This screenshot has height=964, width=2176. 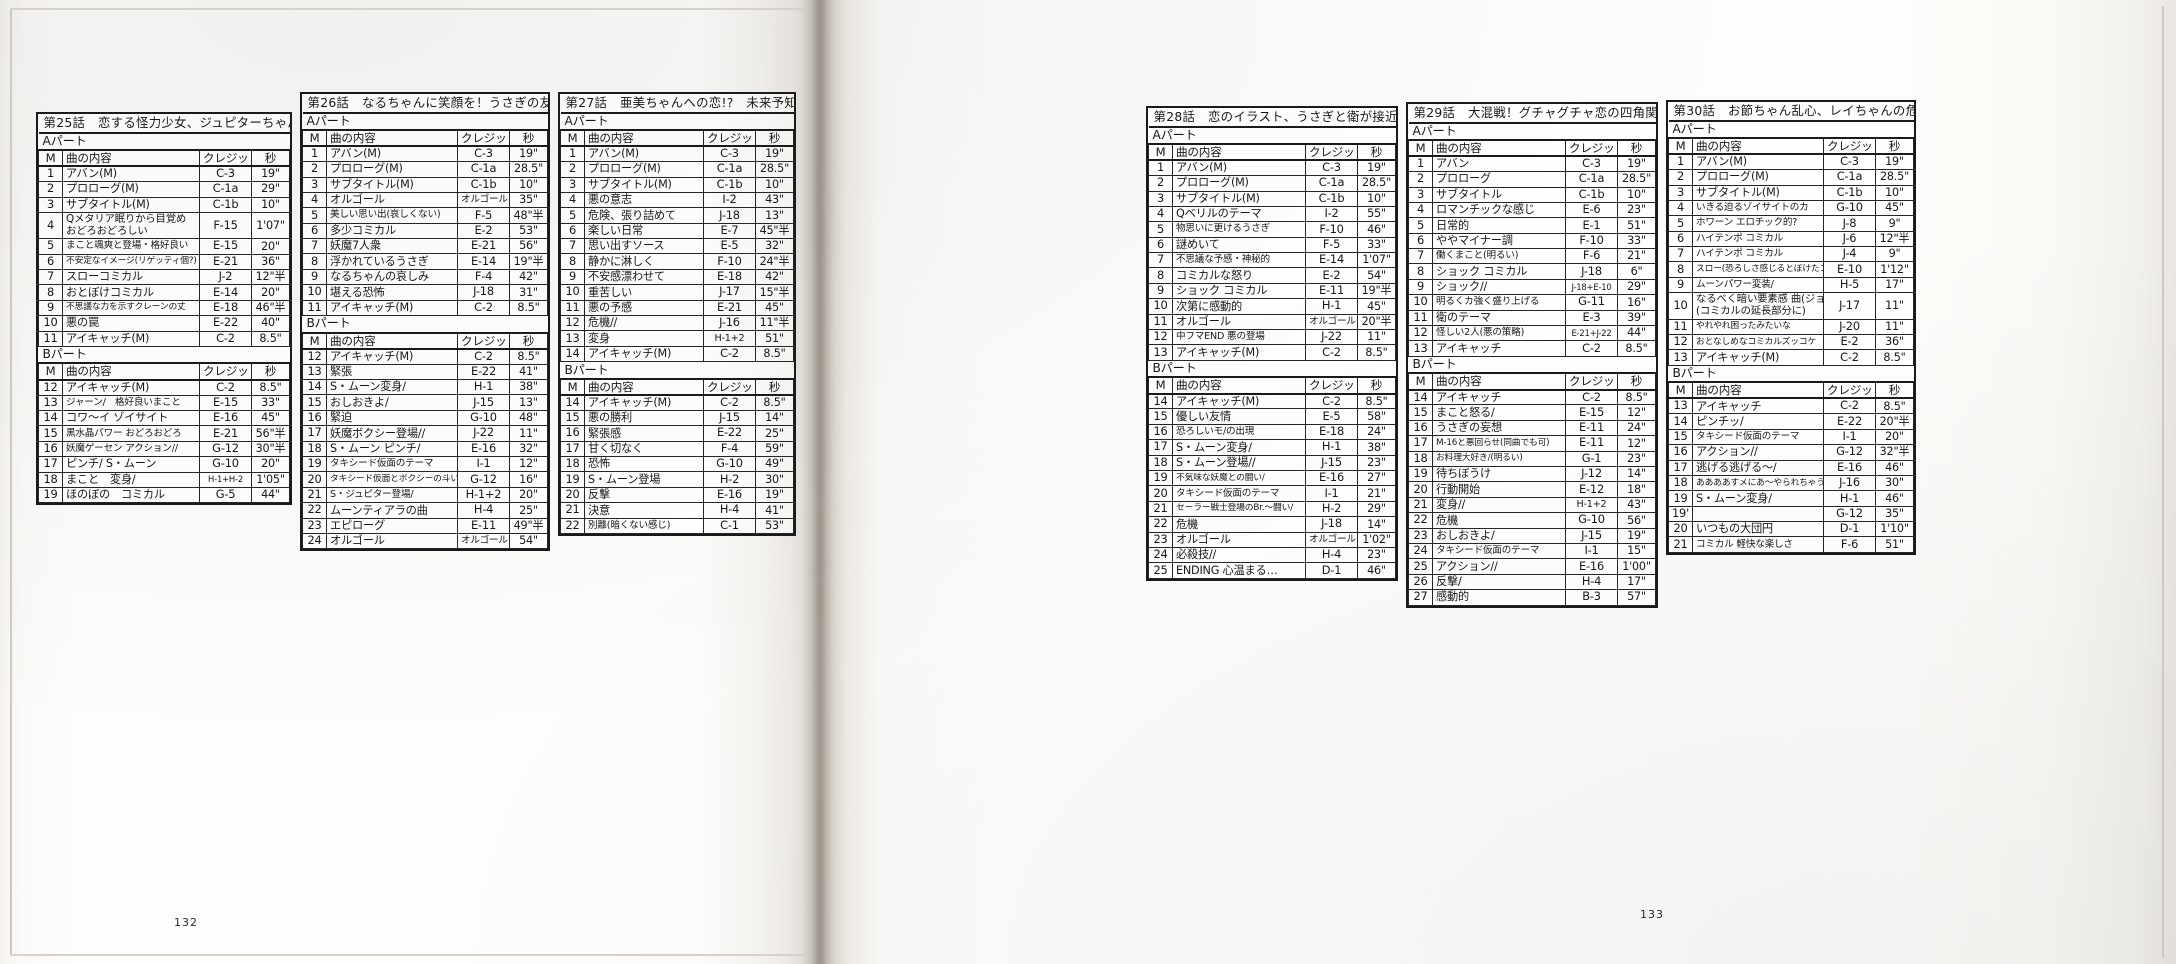 What do you see at coordinates (572, 495) in the screenshot?
I see `cue-number: 20` at bounding box center [572, 495].